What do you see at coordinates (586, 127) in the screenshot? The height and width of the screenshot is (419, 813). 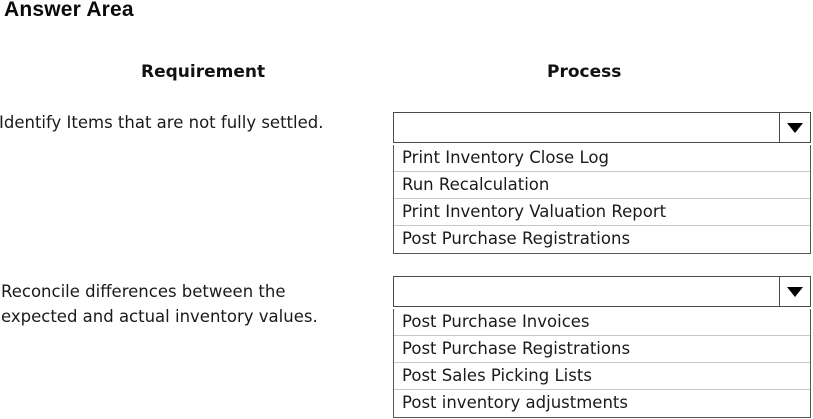 I see `process-combobox-1-value` at bounding box center [586, 127].